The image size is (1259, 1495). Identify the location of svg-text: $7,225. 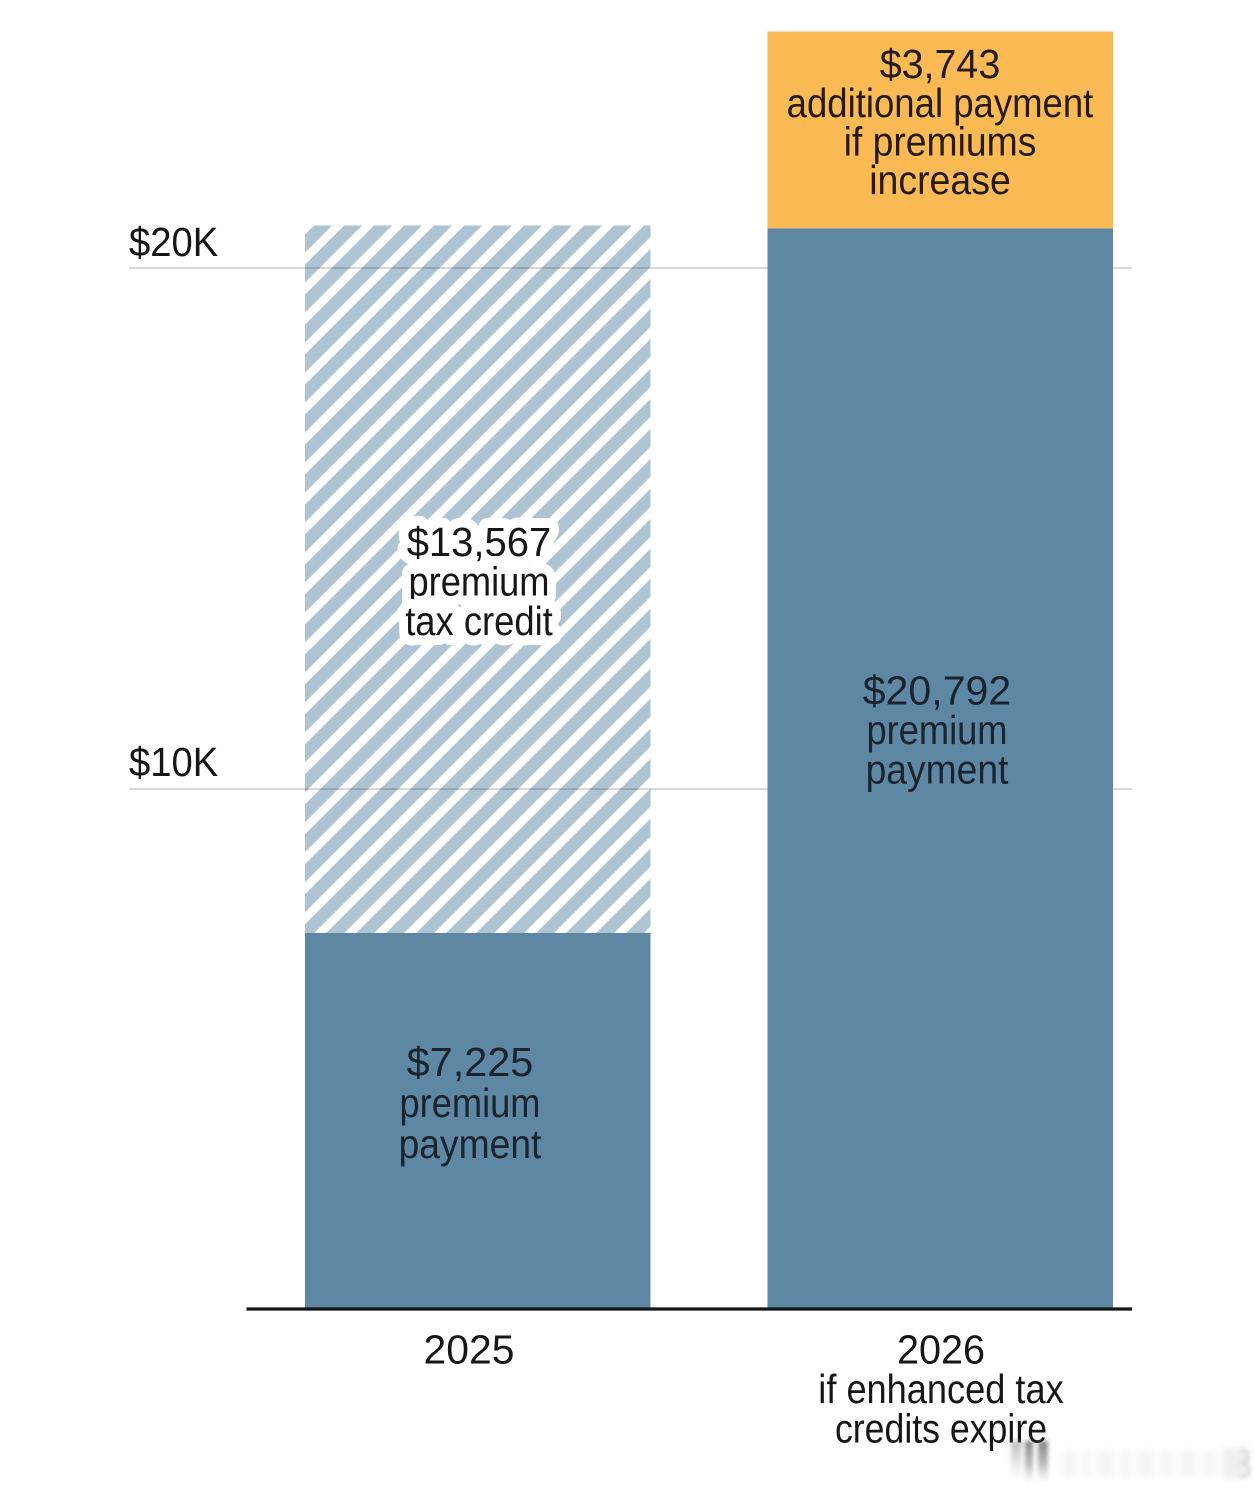
(470, 1062).